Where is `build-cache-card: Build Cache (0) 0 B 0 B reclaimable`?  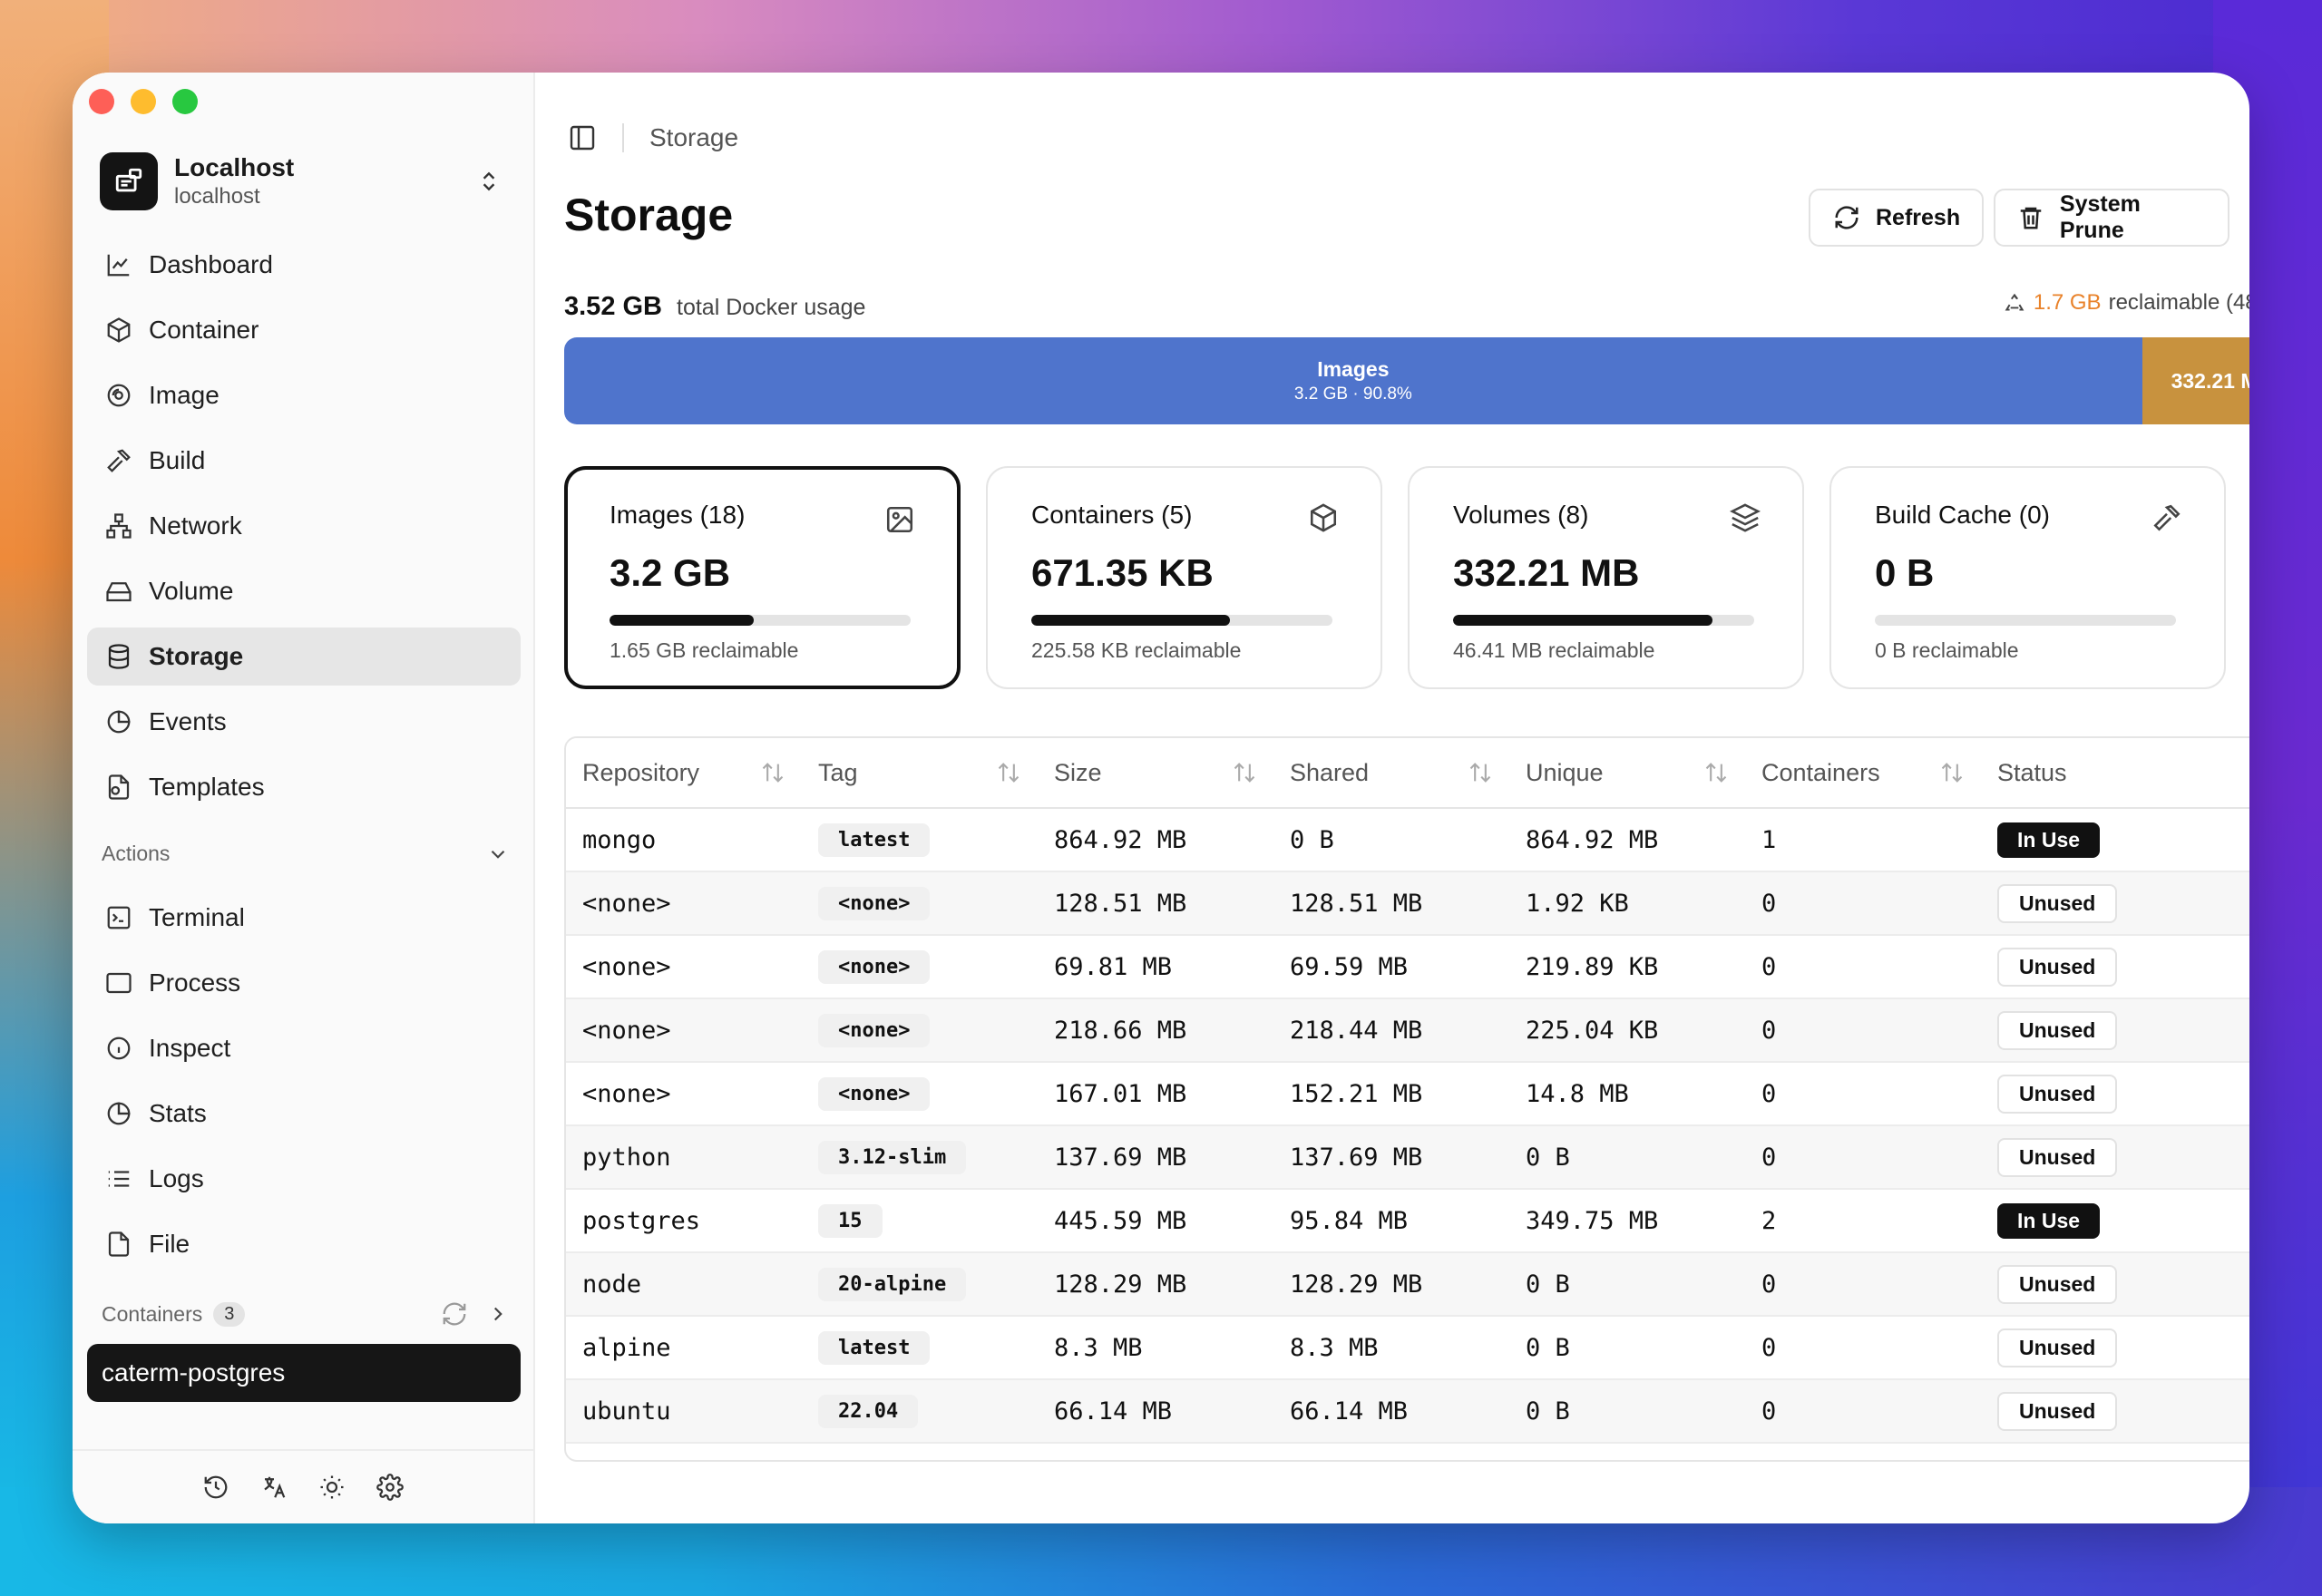
build-cache-card: Build Cache (0) 0 B 0 B reclaimable is located at coordinates (2027, 577).